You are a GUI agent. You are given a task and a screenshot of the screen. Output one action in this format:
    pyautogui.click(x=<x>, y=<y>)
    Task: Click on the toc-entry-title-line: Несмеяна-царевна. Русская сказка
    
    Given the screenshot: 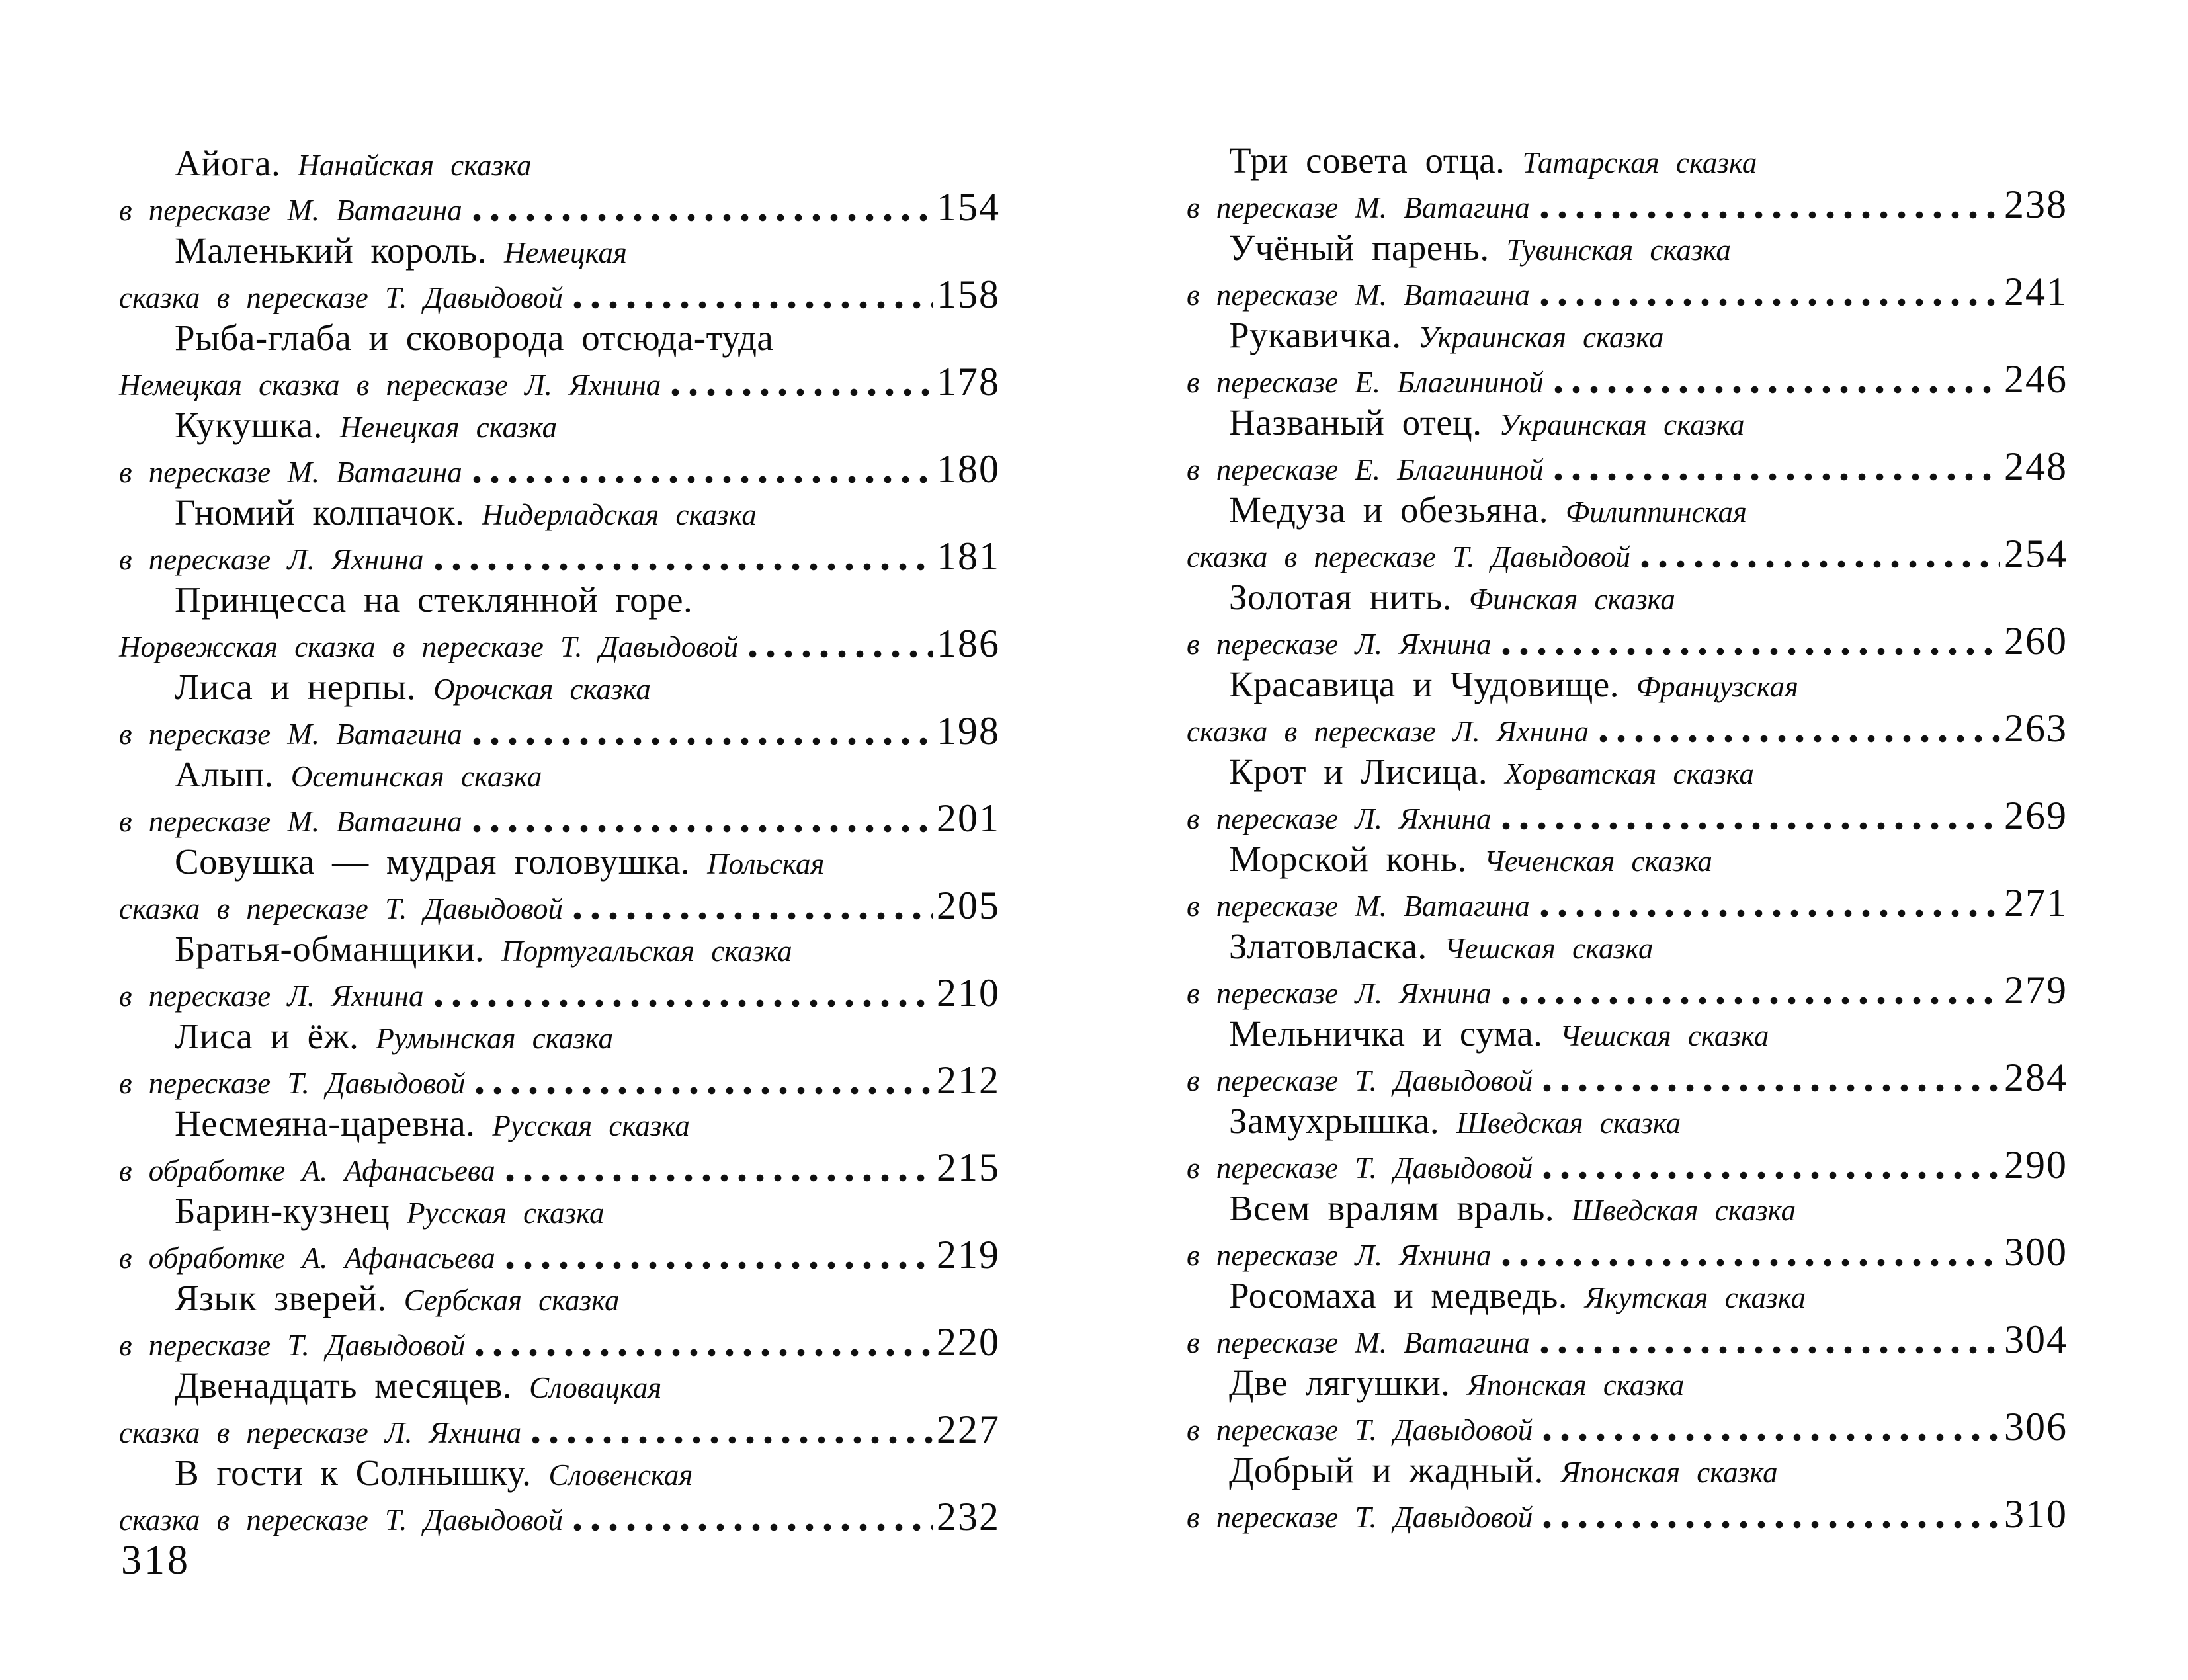 What is the action you would take?
    pyautogui.click(x=559, y=1124)
    